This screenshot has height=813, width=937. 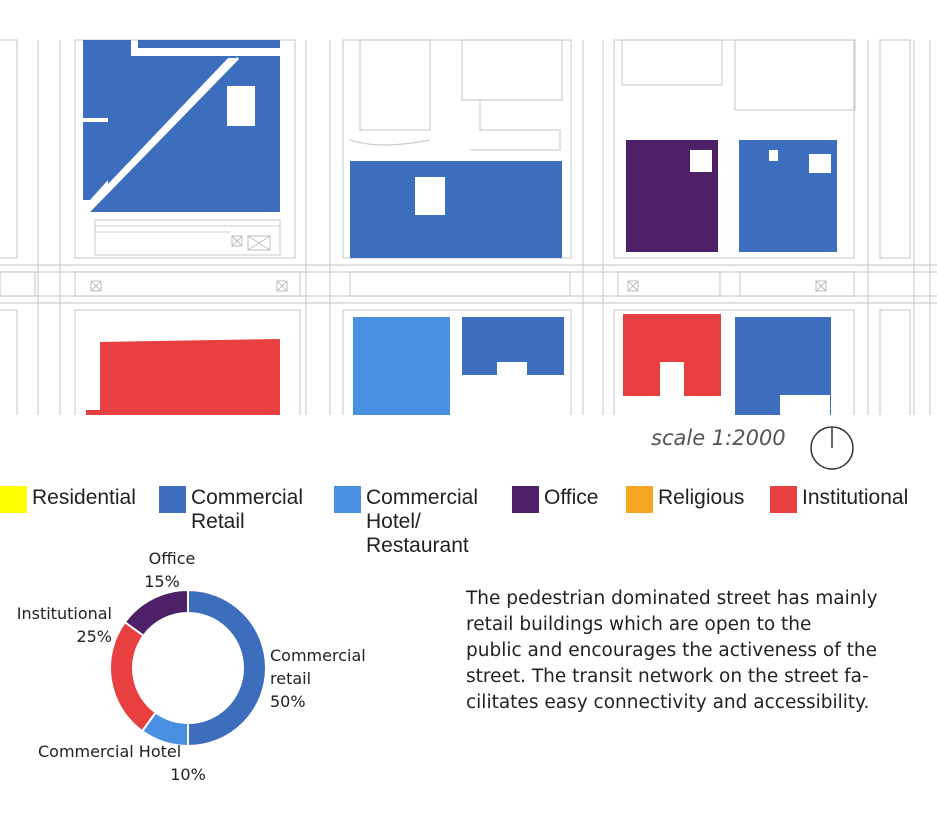 I want to click on legend-label: Institutional, so click(x=855, y=497).